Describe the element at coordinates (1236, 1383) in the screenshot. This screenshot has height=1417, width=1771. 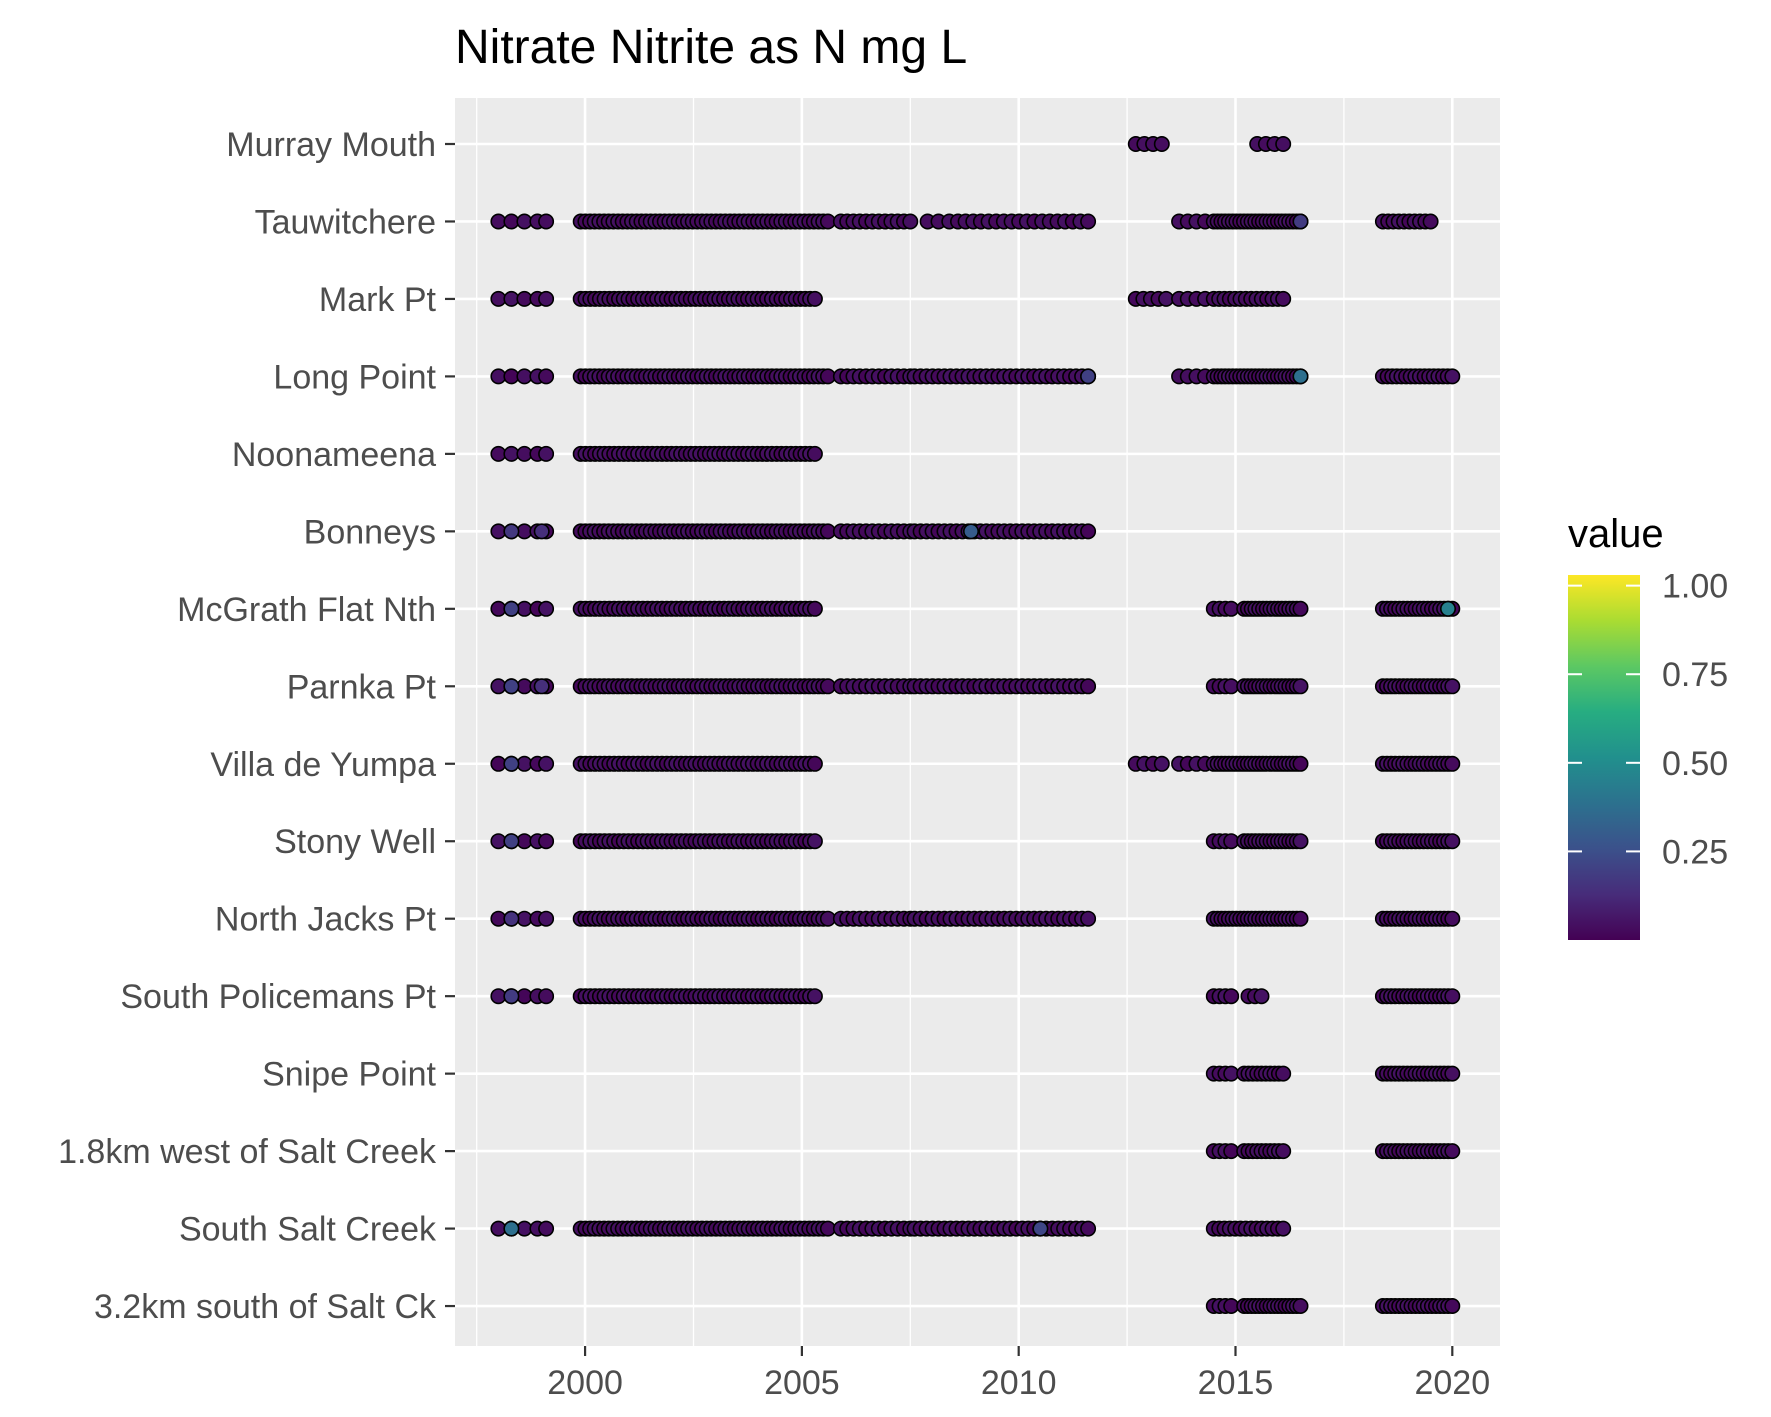
I see `x-tick-label: 2015` at that location.